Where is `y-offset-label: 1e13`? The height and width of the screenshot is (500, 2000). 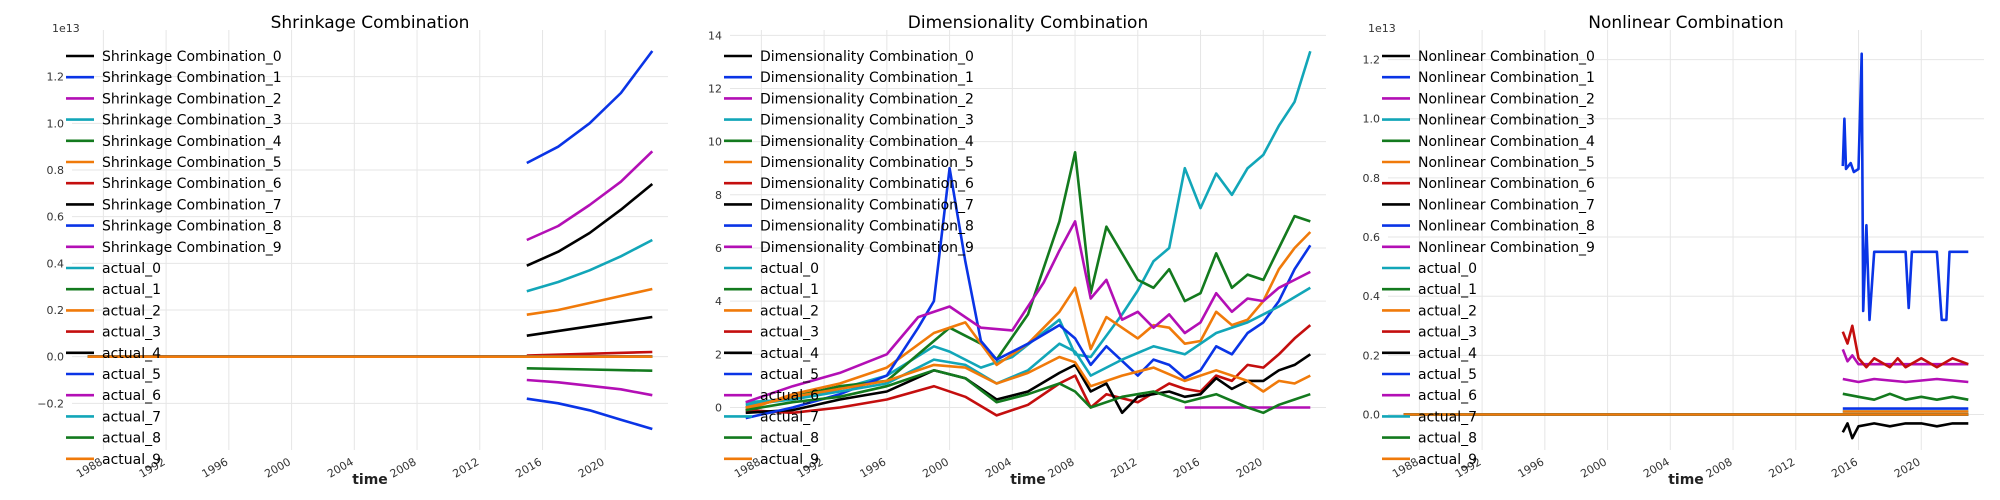
y-offset-label: 1e13 is located at coordinates (66, 28).